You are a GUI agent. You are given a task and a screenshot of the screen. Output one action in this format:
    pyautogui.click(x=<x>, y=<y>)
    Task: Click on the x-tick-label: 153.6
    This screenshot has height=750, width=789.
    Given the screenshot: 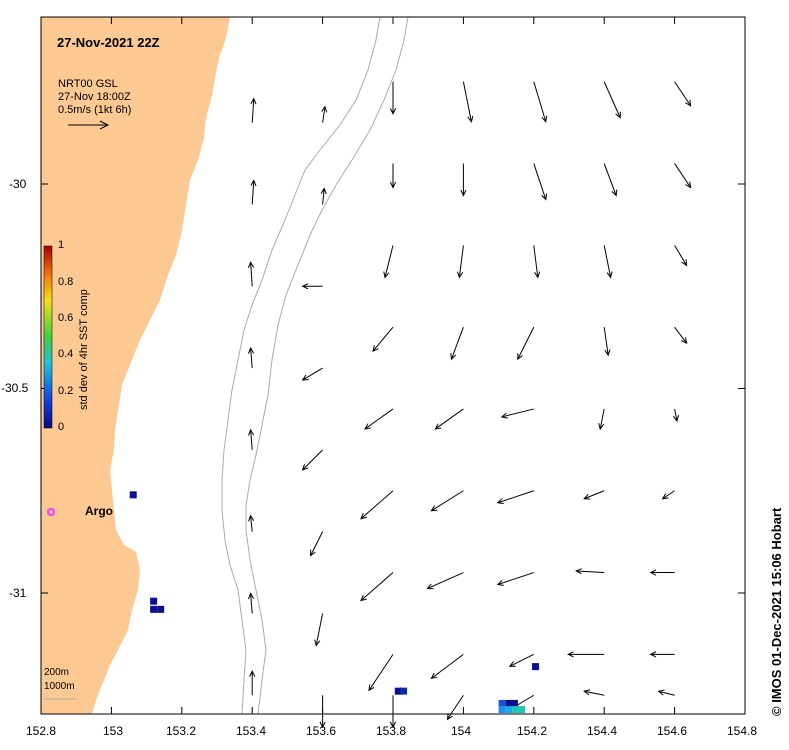 What is the action you would take?
    pyautogui.click(x=321, y=731)
    